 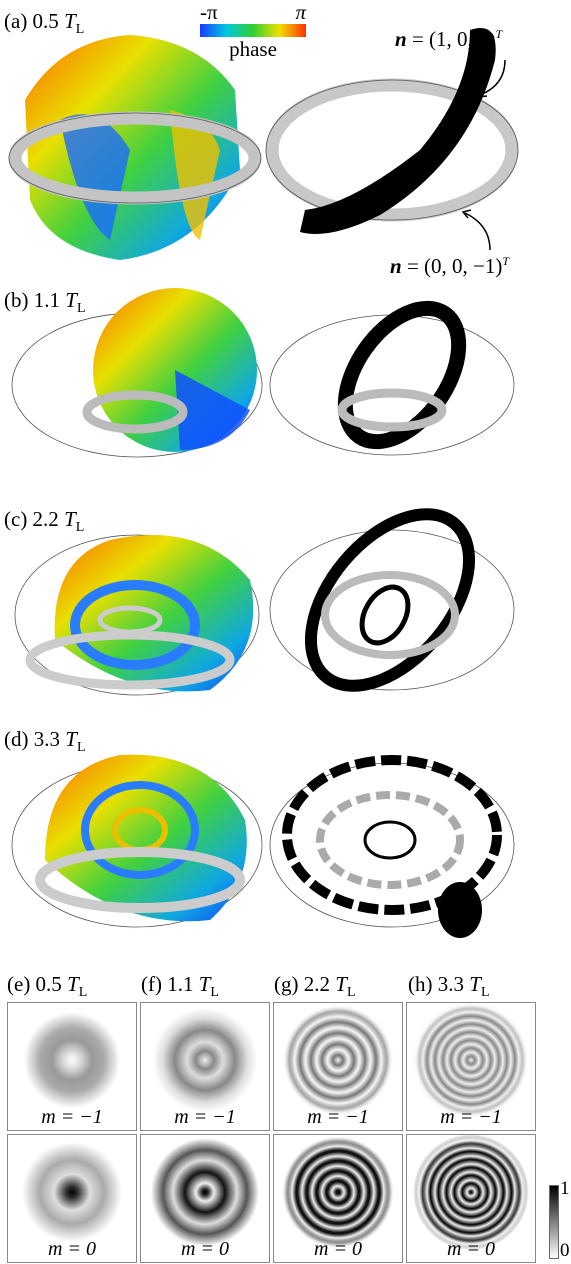 I want to click on column-label: (h) 3.3 TL, so click(x=449, y=986).